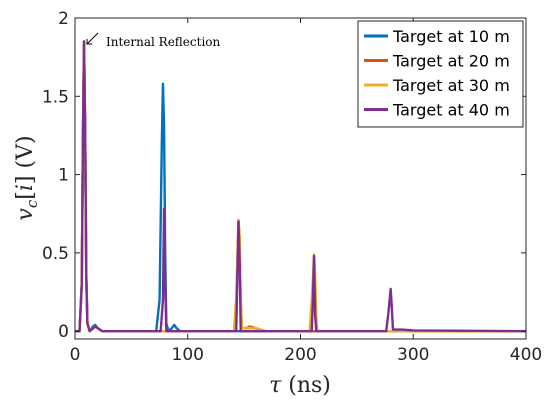 The image size is (550, 406). What do you see at coordinates (163, 42) in the screenshot?
I see `annotation-text: Internal Reflection` at bounding box center [163, 42].